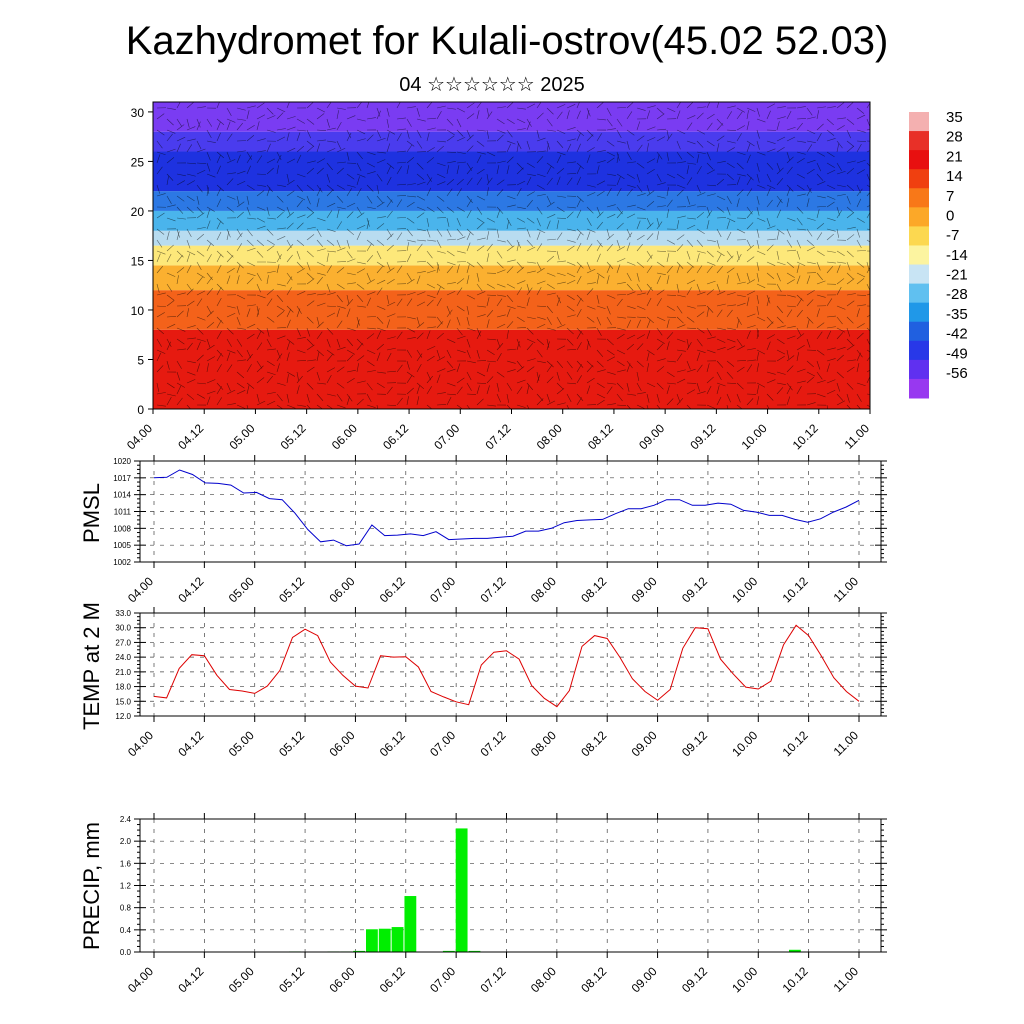 The height and width of the screenshot is (1024, 1024). Describe the element at coordinates (122, 545) in the screenshot. I see `ytick-label: 1005` at that location.